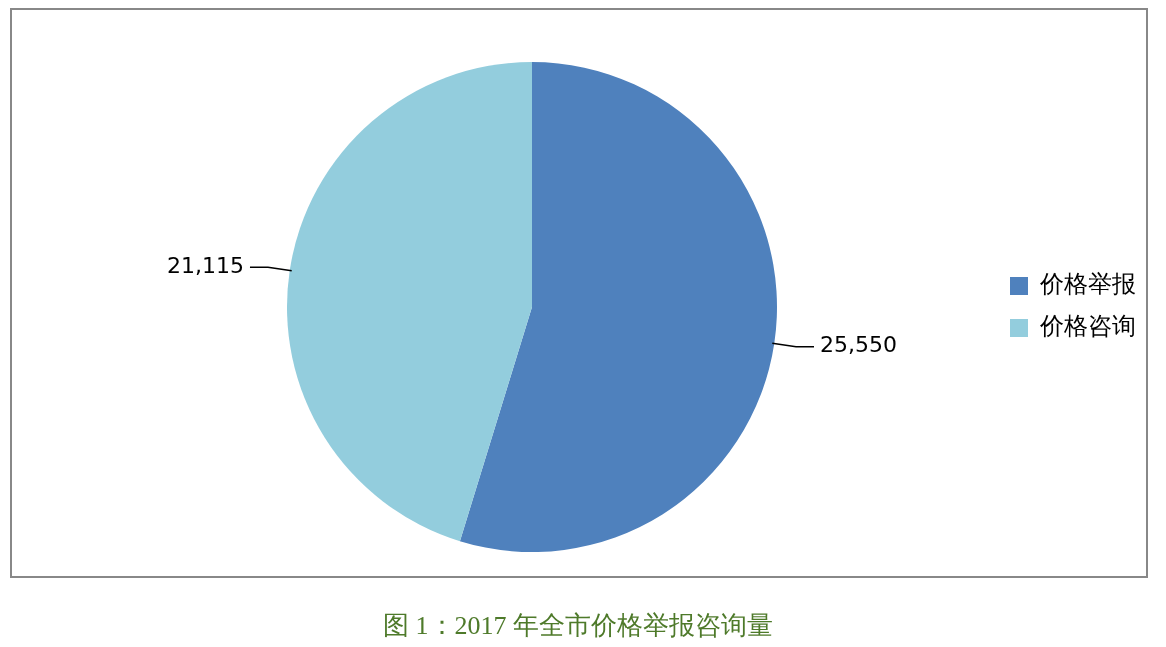  Describe the element at coordinates (578, 626) in the screenshot. I see `text: 图 1：2017 年全市价格举报咨询量` at that location.